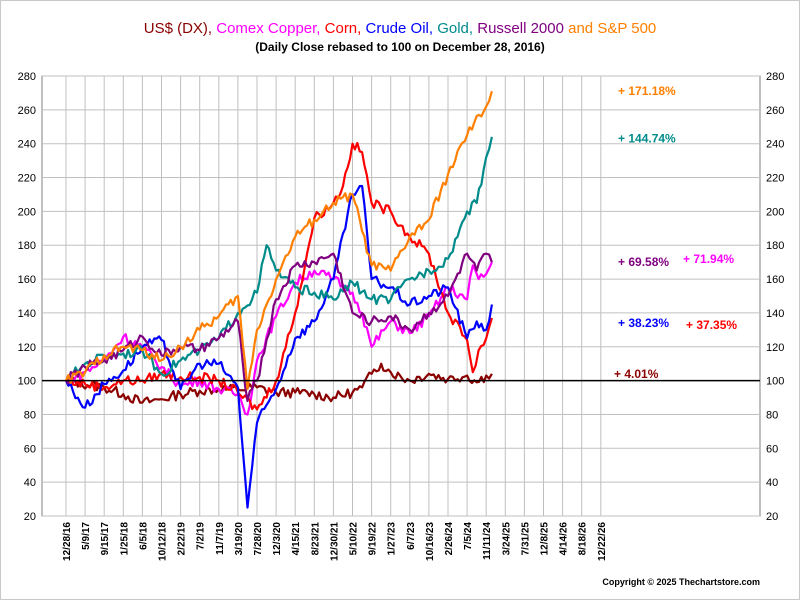  I want to click on y-tick-label-left: 220, so click(27, 179).